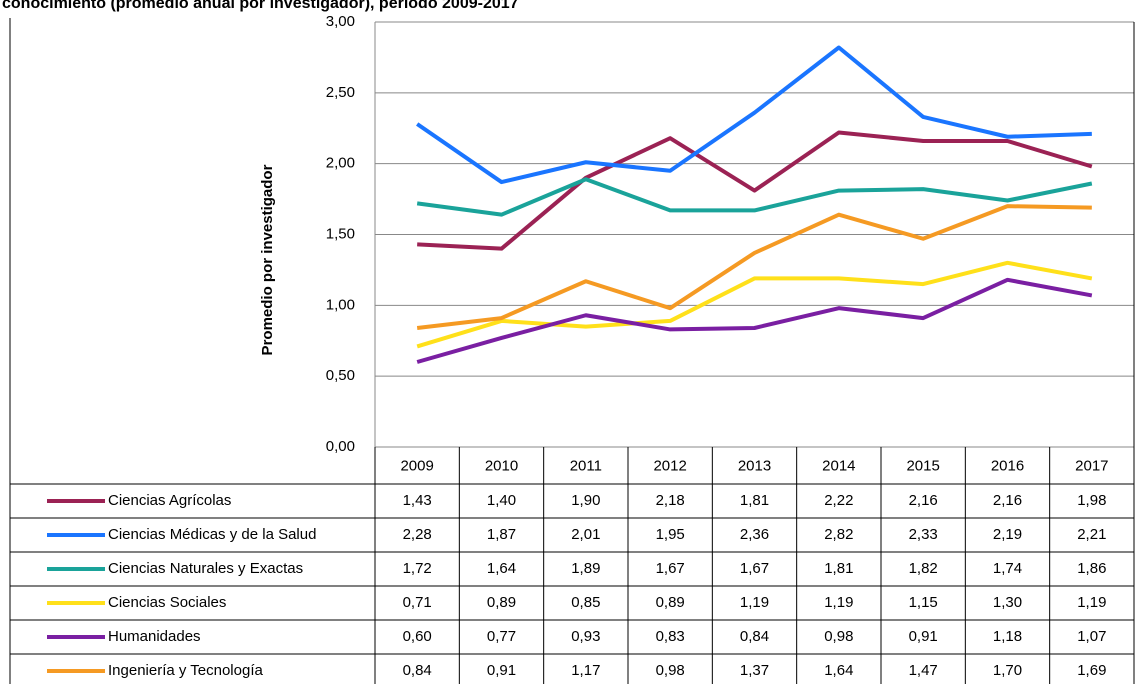 Image resolution: width=1135 pixels, height=689 pixels. I want to click on legend-label: Ciencias Médicas y de la Salud, so click(212, 534).